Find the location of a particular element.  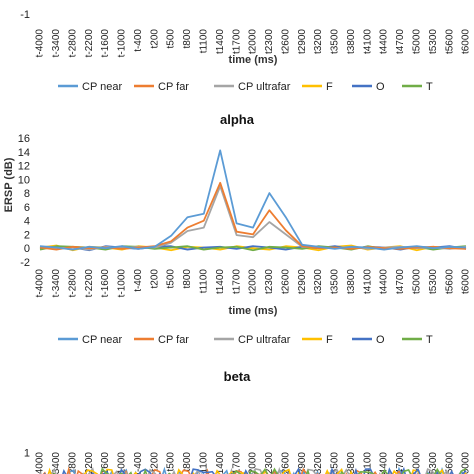

beta-x-tick-label: t2000 is located at coordinates (253, 463).